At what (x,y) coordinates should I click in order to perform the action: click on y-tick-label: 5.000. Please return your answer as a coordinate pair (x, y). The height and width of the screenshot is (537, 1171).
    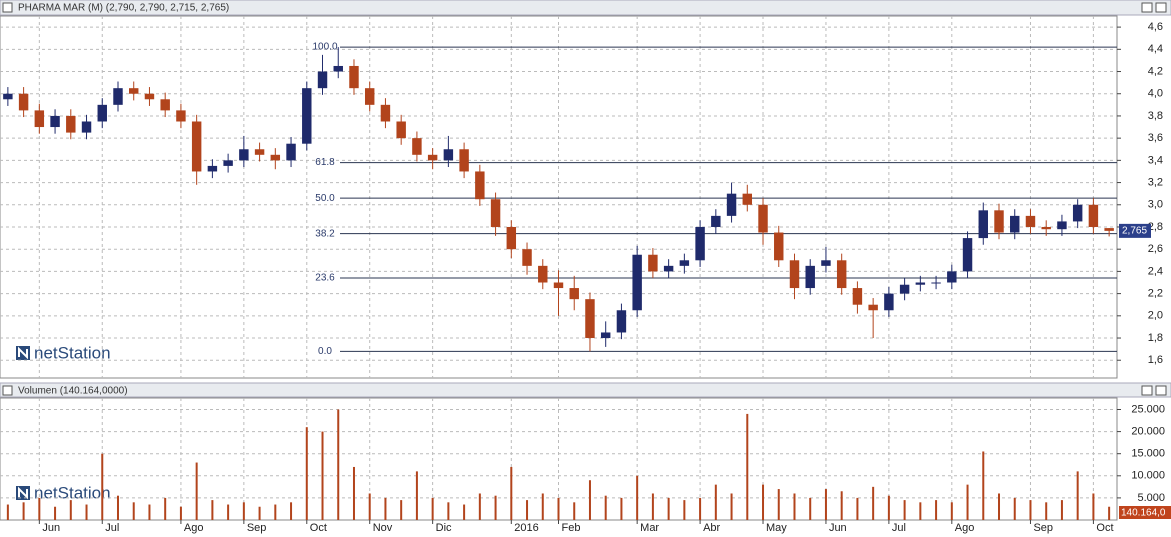
    Looking at the image, I should click on (1151, 498).